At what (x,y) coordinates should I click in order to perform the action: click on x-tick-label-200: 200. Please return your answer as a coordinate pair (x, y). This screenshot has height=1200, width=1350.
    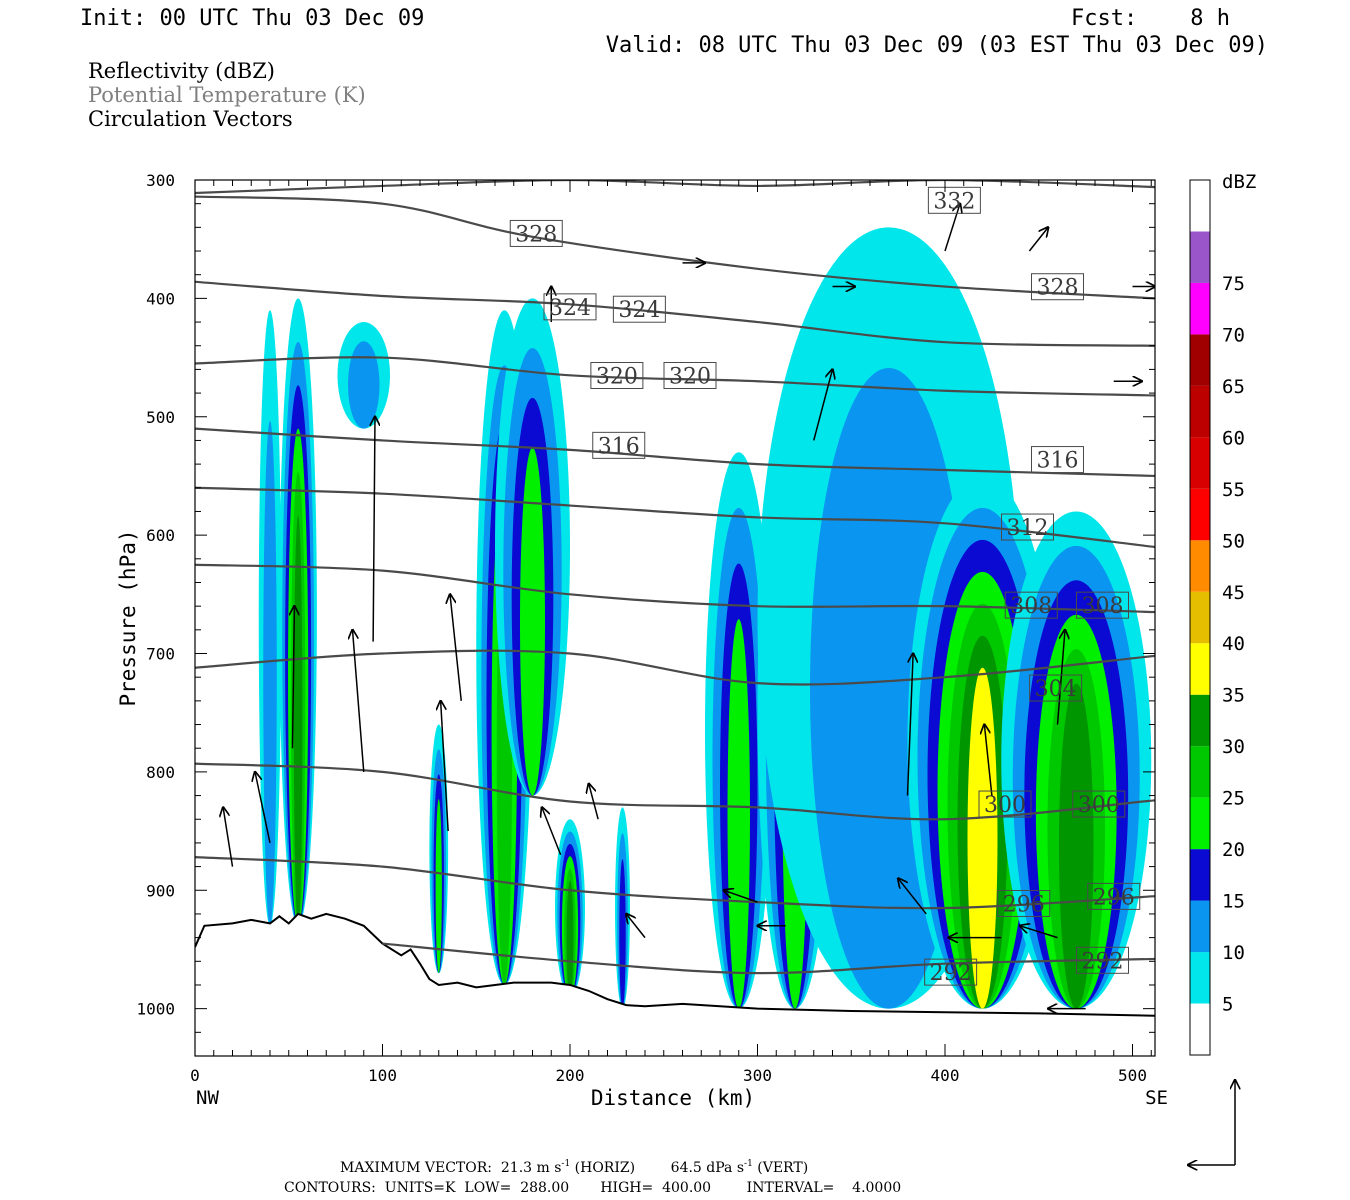
    Looking at the image, I should click on (570, 1075).